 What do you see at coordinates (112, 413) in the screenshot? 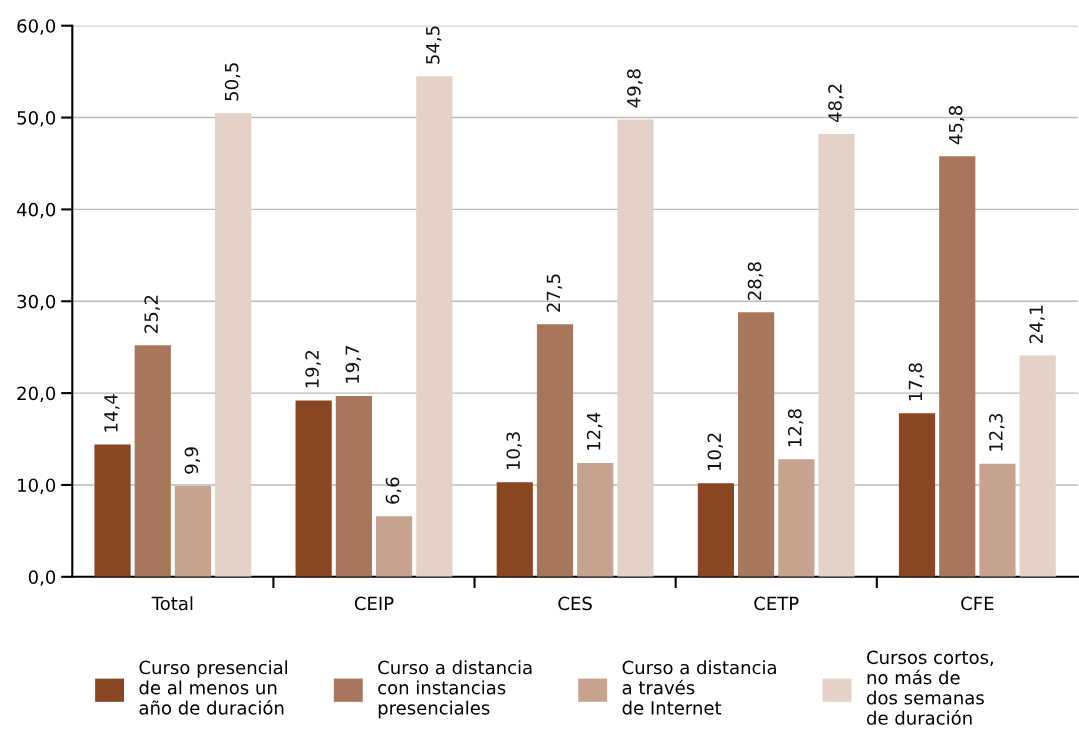
I see `data-label: 14,4` at bounding box center [112, 413].